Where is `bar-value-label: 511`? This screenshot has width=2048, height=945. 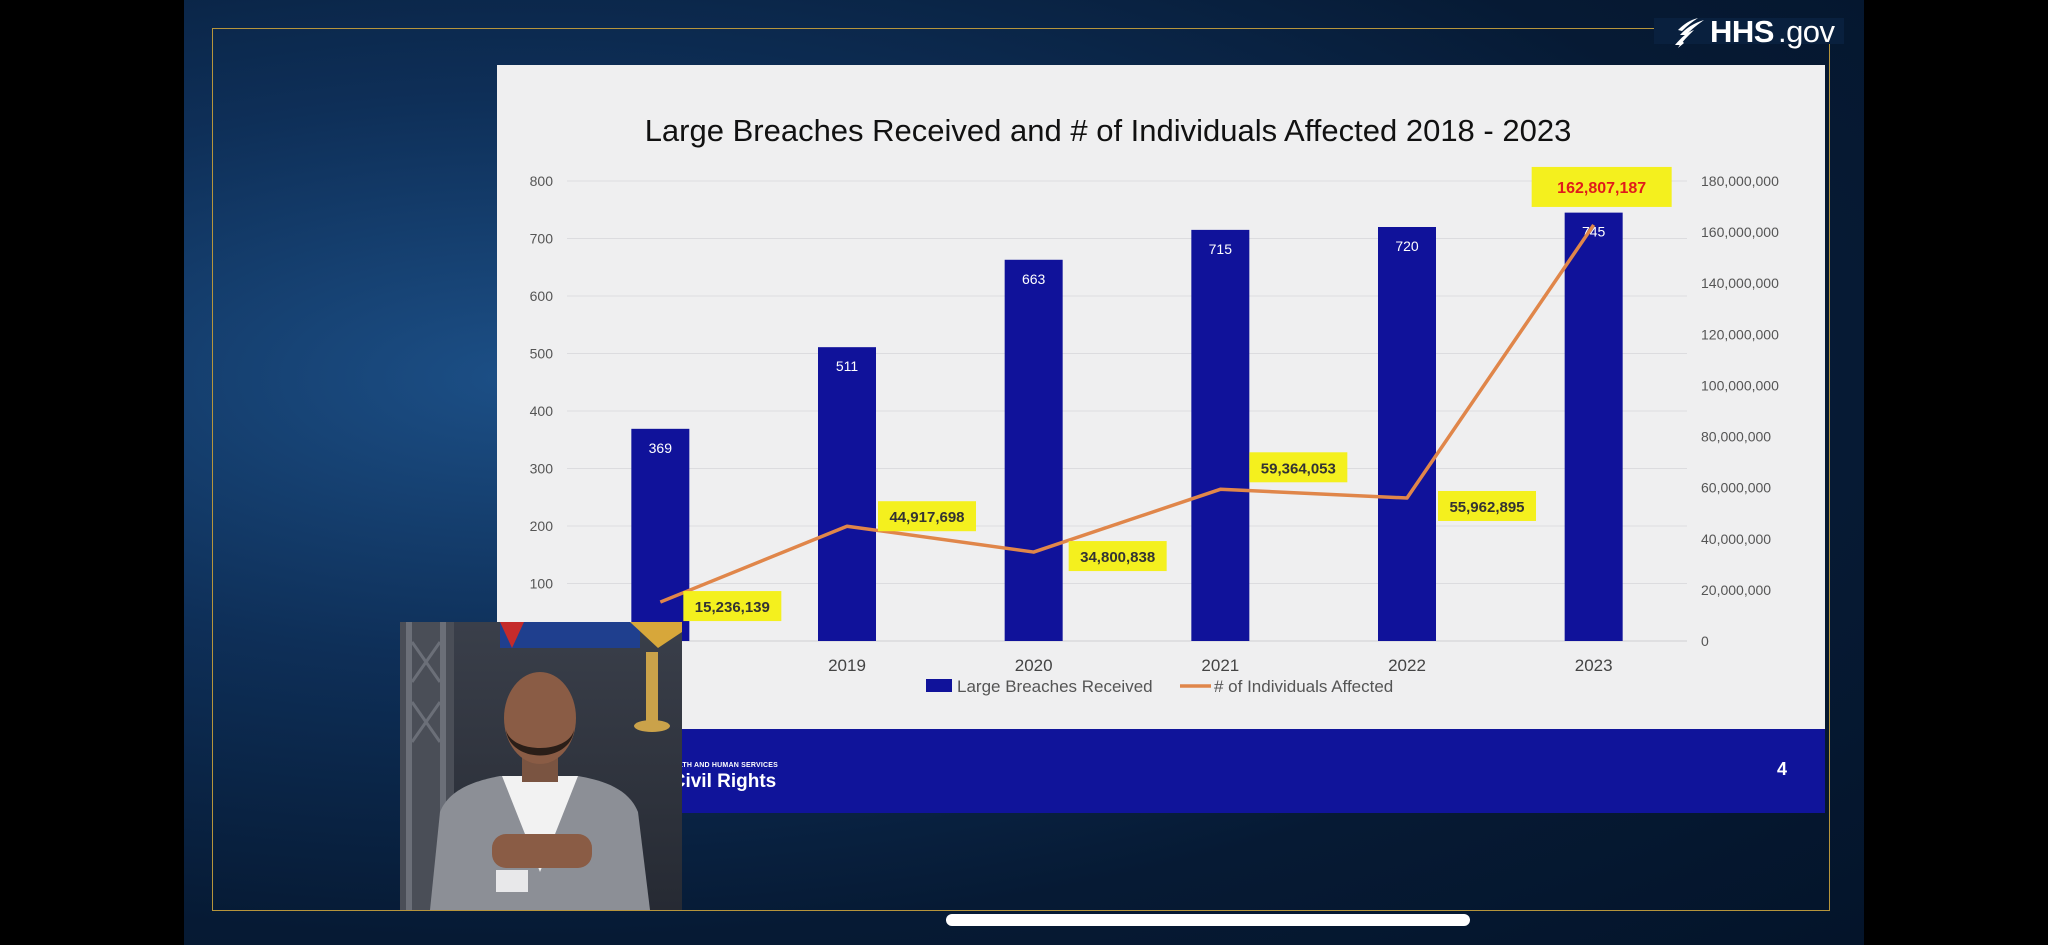 bar-value-label: 511 is located at coordinates (847, 366).